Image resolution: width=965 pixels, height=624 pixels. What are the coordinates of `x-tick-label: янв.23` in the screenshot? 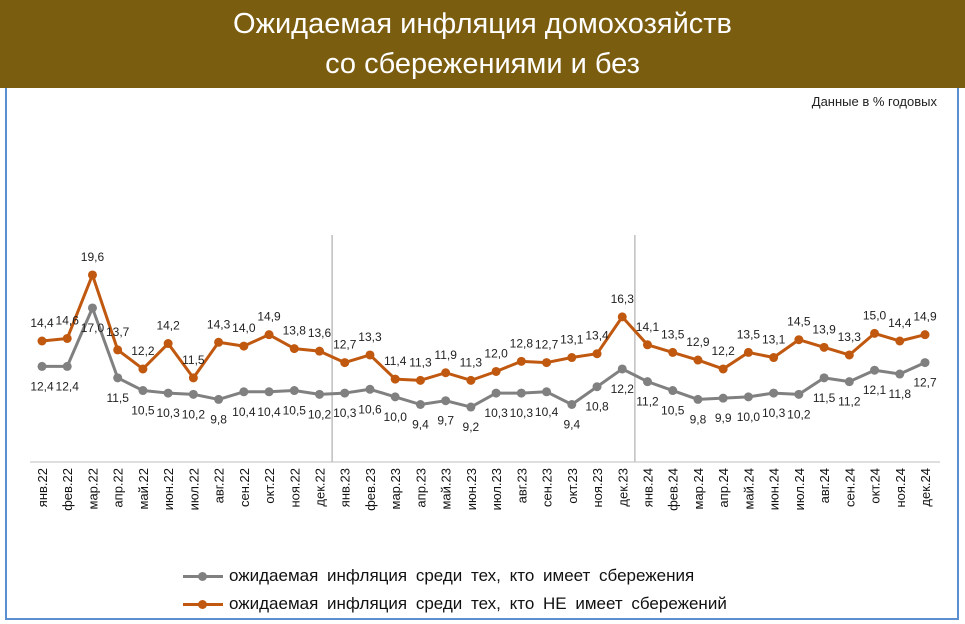 It's located at (345, 487).